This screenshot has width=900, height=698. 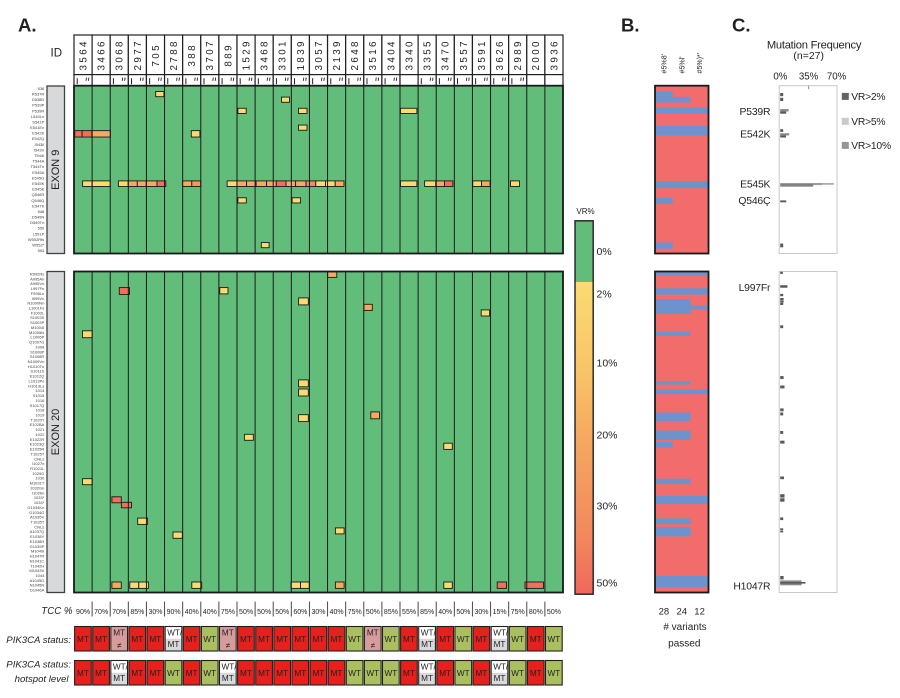 What do you see at coordinates (39, 497) in the screenshot?
I see `svg-text: 1033*` at bounding box center [39, 497].